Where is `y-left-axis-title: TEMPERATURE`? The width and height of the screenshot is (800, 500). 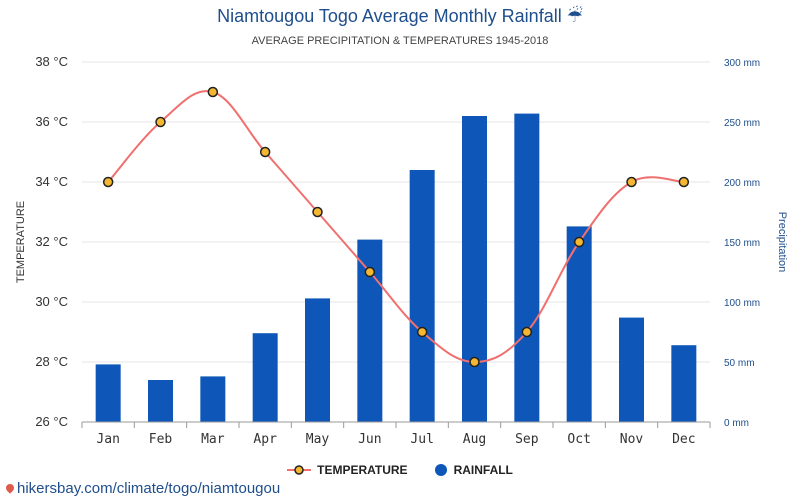 y-left-axis-title: TEMPERATURE is located at coordinates (21, 242).